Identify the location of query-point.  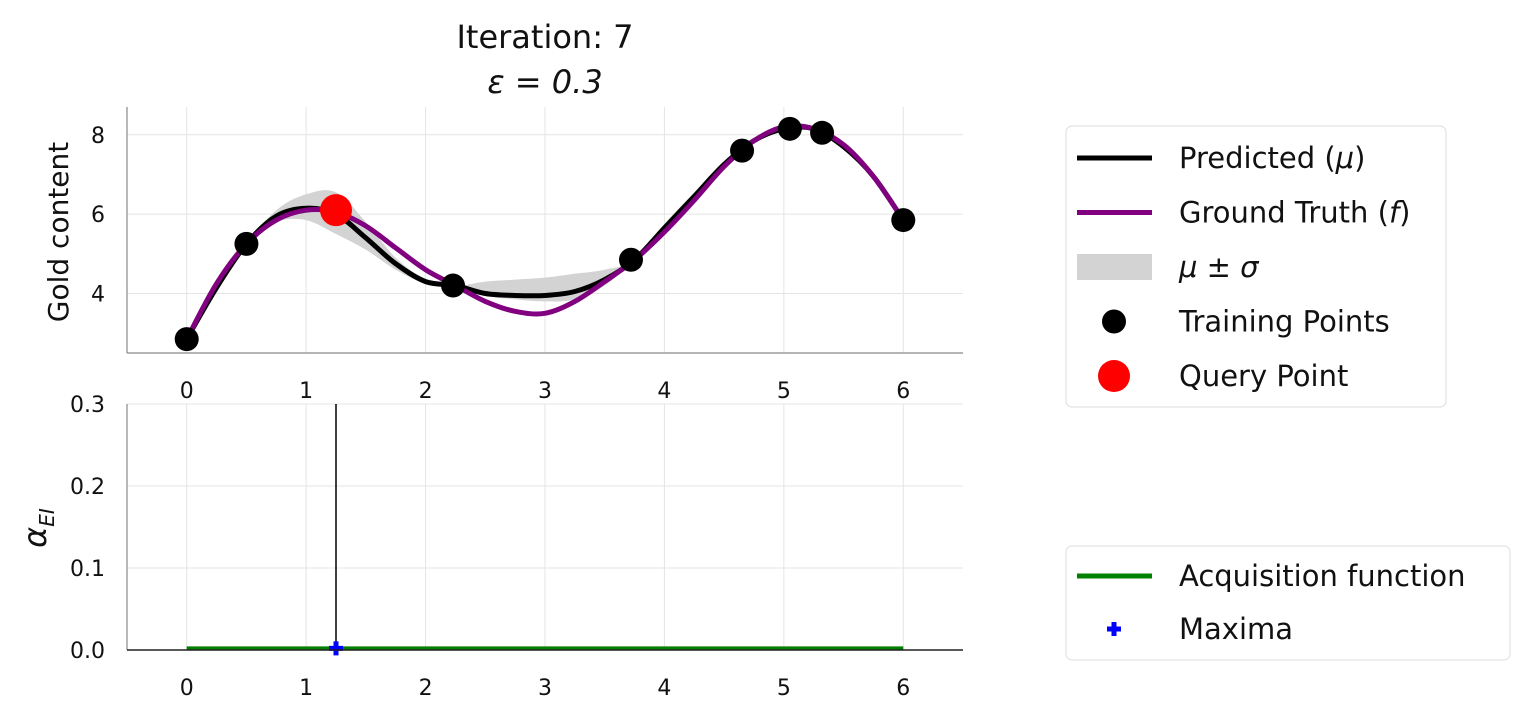
(336, 210).